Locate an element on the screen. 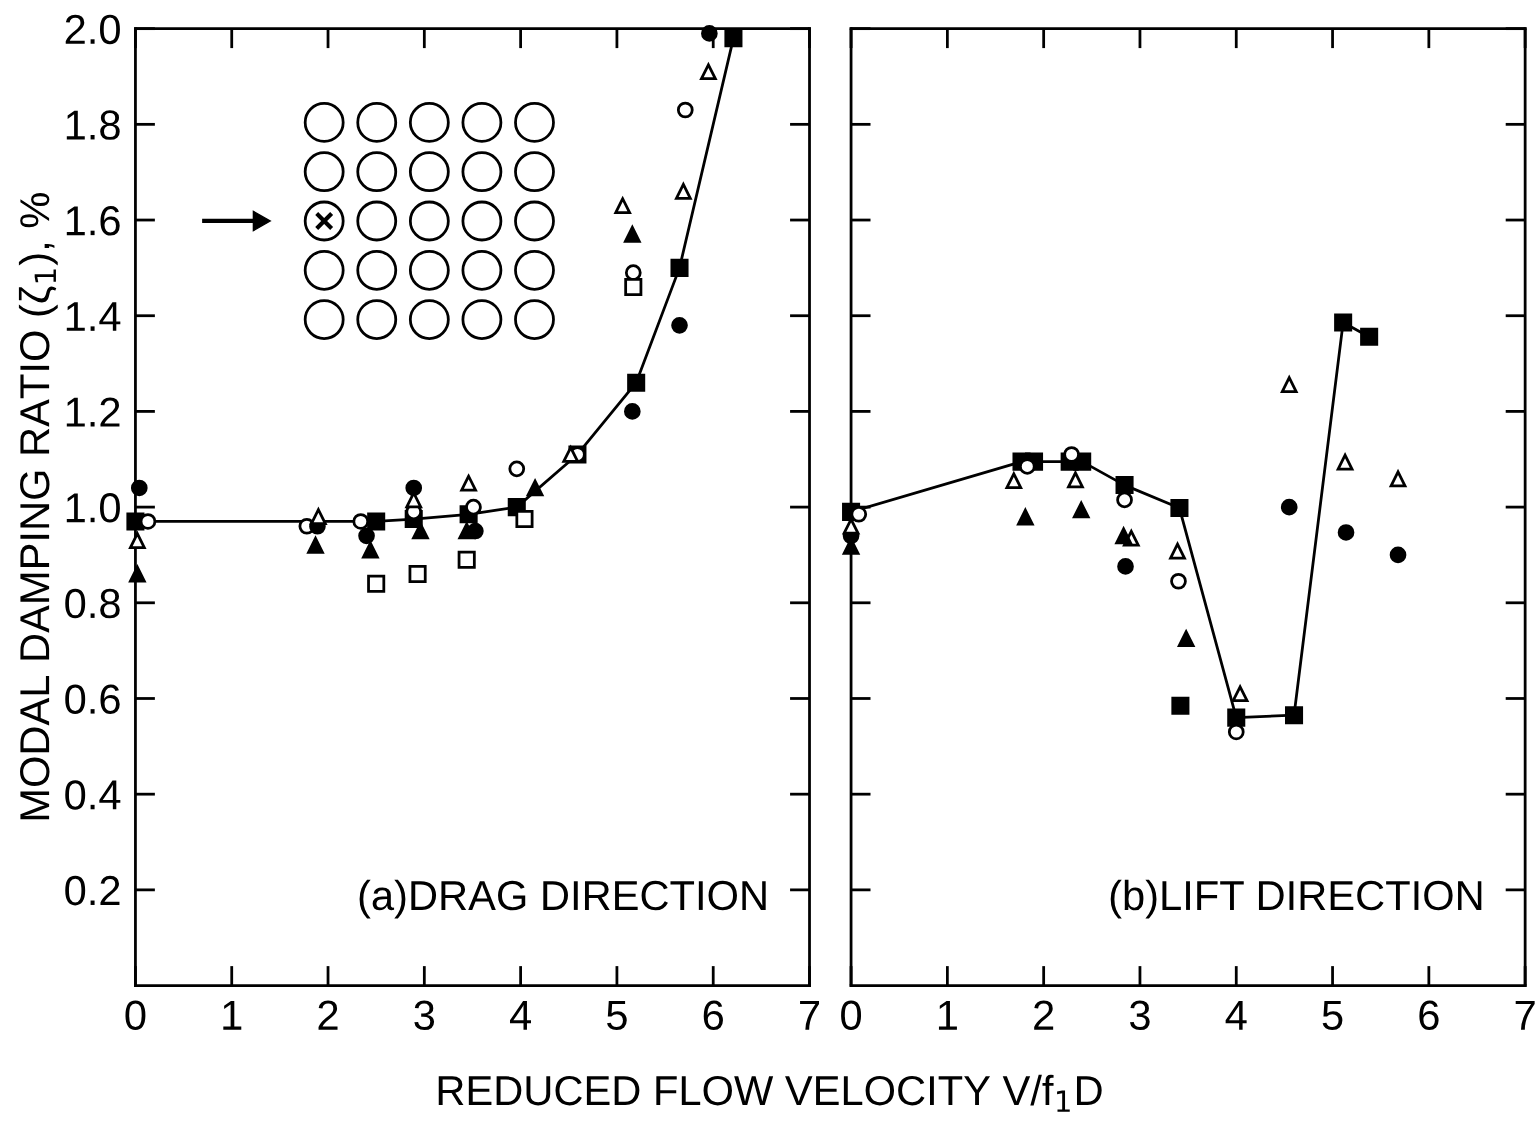 The width and height of the screenshot is (1539, 1146). y-tick-label: 1.0 is located at coordinates (93, 508).